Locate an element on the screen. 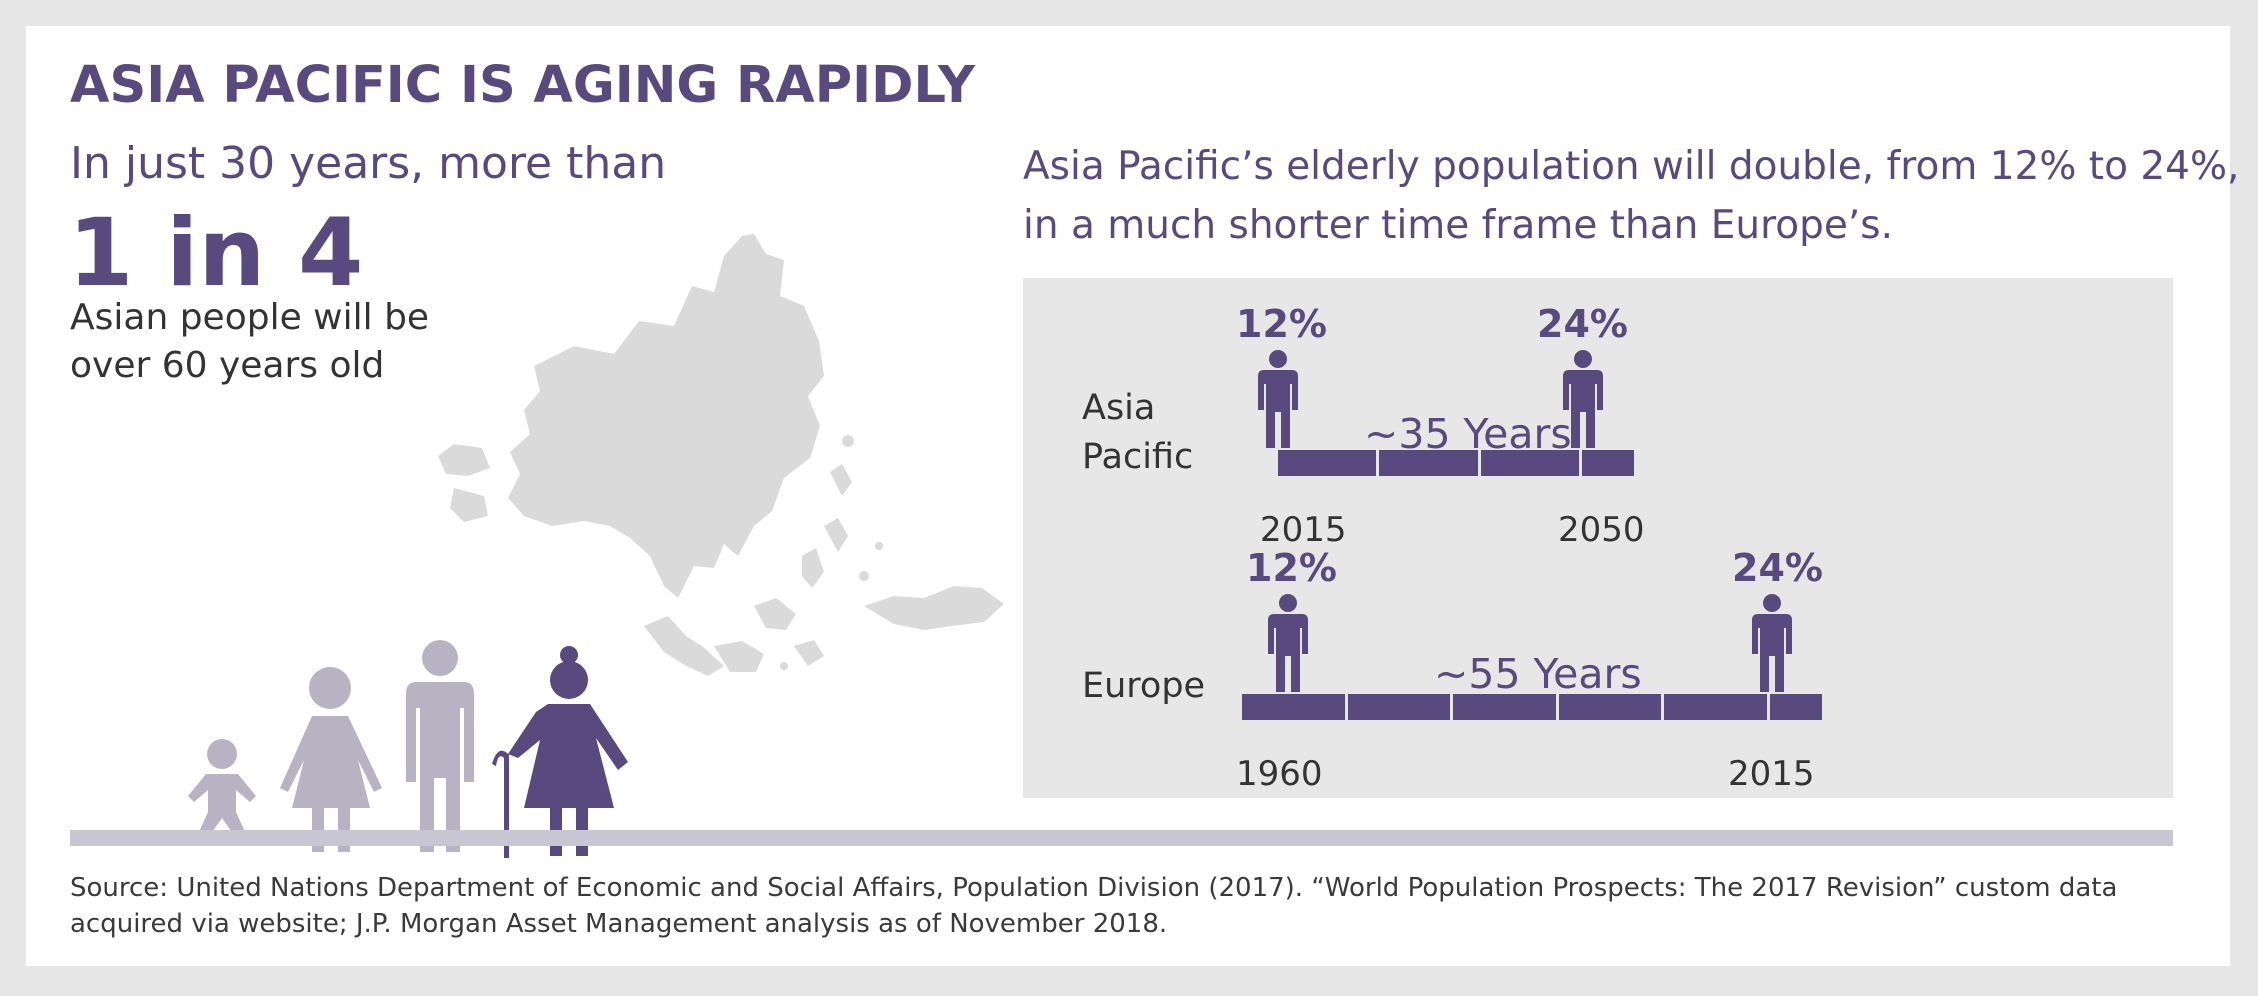 The height and width of the screenshot is (996, 2258). family-figures is located at coordinates (408, 749).